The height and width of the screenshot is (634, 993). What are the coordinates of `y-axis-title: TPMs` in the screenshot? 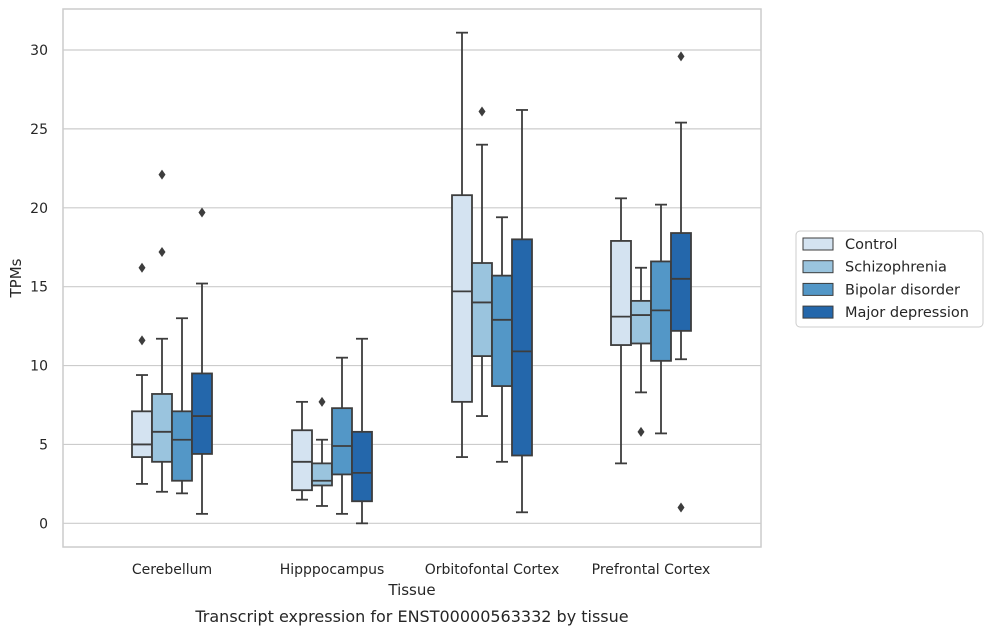 It's located at (16, 278).